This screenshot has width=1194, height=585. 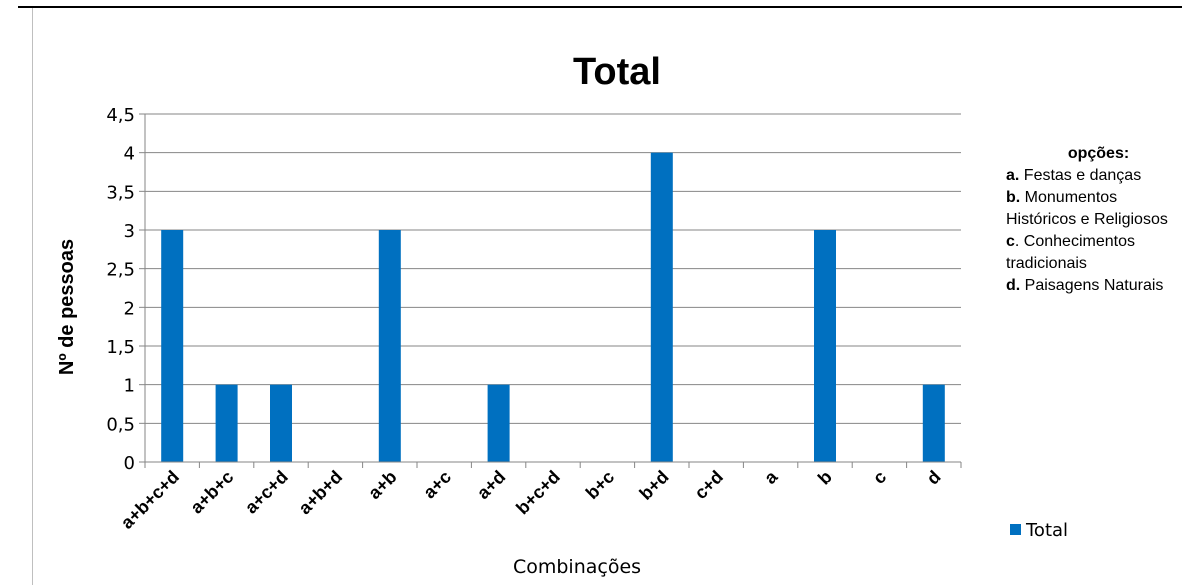 I want to click on y-tick-label: 1, so click(x=129, y=386).